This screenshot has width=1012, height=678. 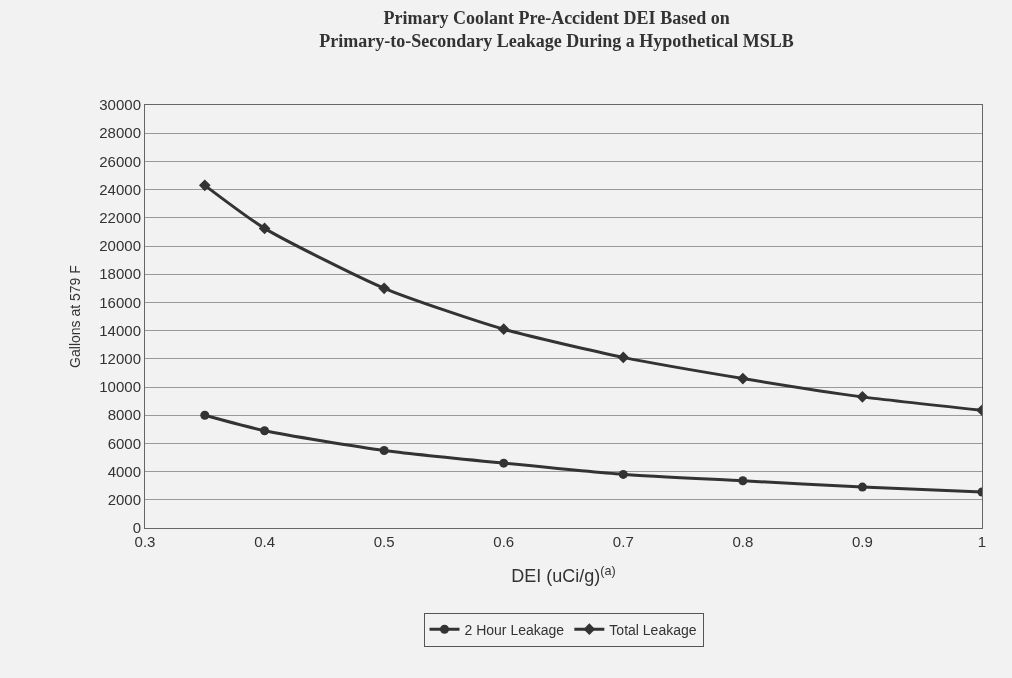 What do you see at coordinates (120, 246) in the screenshot?
I see `y-tick-label: 20000` at bounding box center [120, 246].